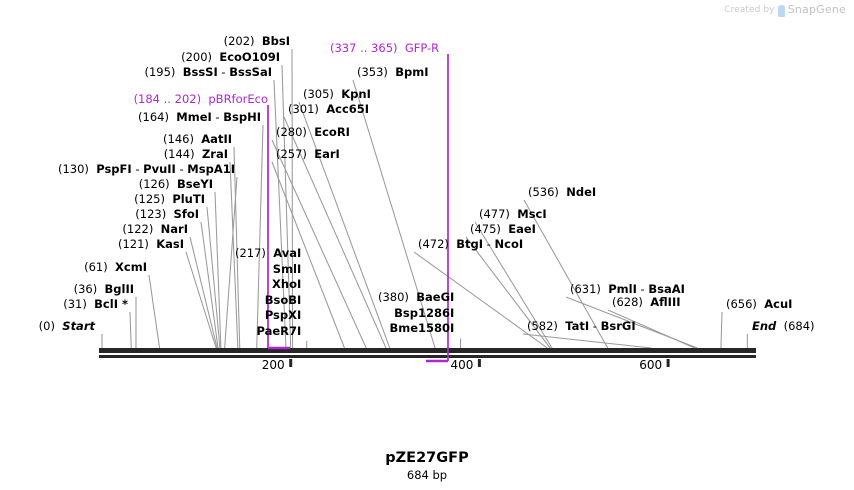  I want to click on enzyme-label: (164) MmeI - BspHI, so click(199, 117).